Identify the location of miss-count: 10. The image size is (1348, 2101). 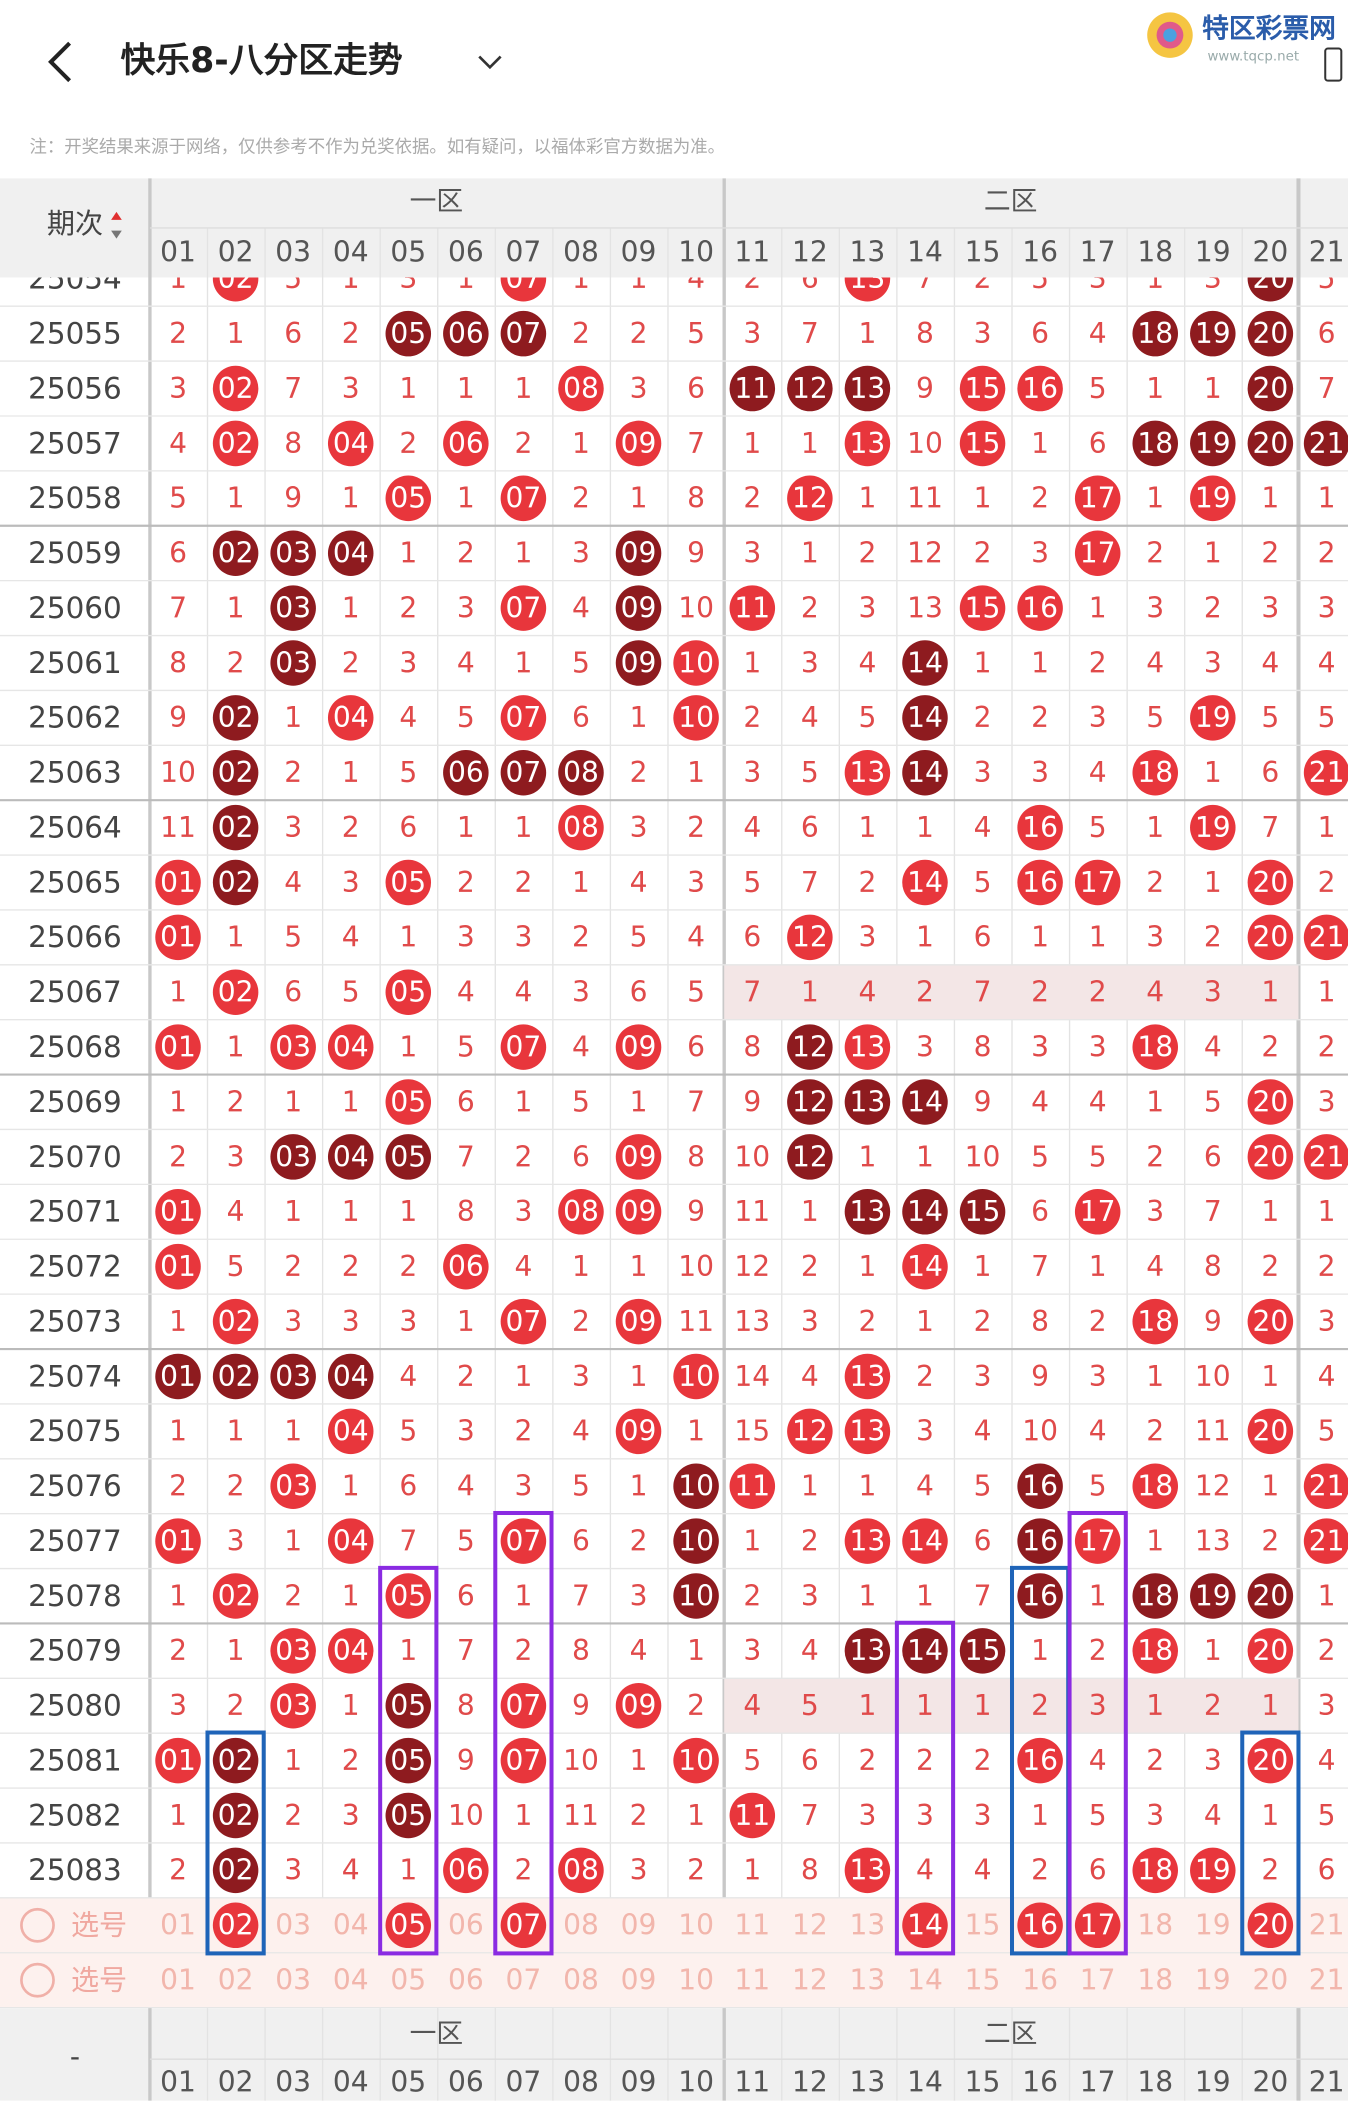
(752, 1156).